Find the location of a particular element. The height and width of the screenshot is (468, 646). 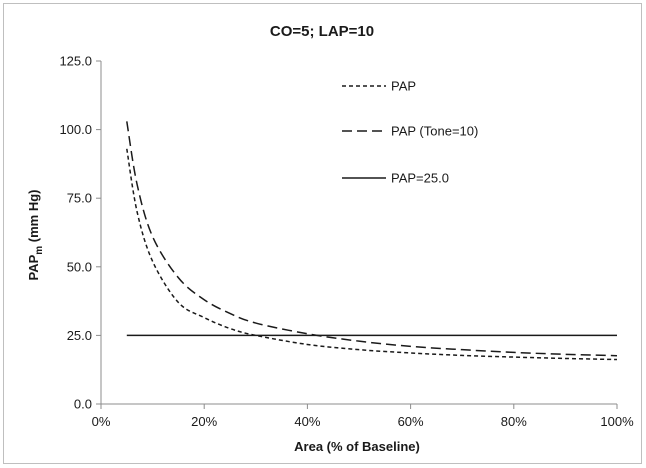

y-axis-label: PAPm (mm Hg) is located at coordinates (35, 234).